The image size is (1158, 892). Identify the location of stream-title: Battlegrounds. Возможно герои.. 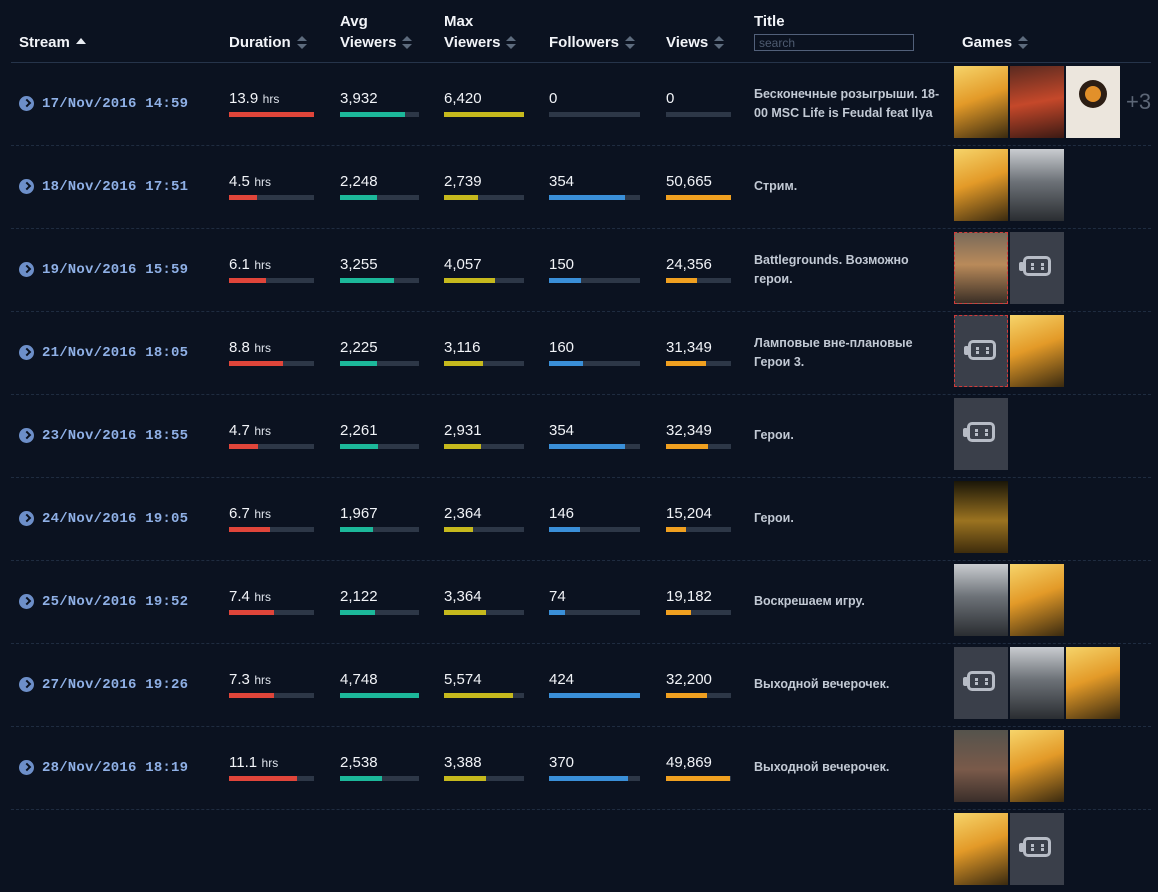
(831, 269).